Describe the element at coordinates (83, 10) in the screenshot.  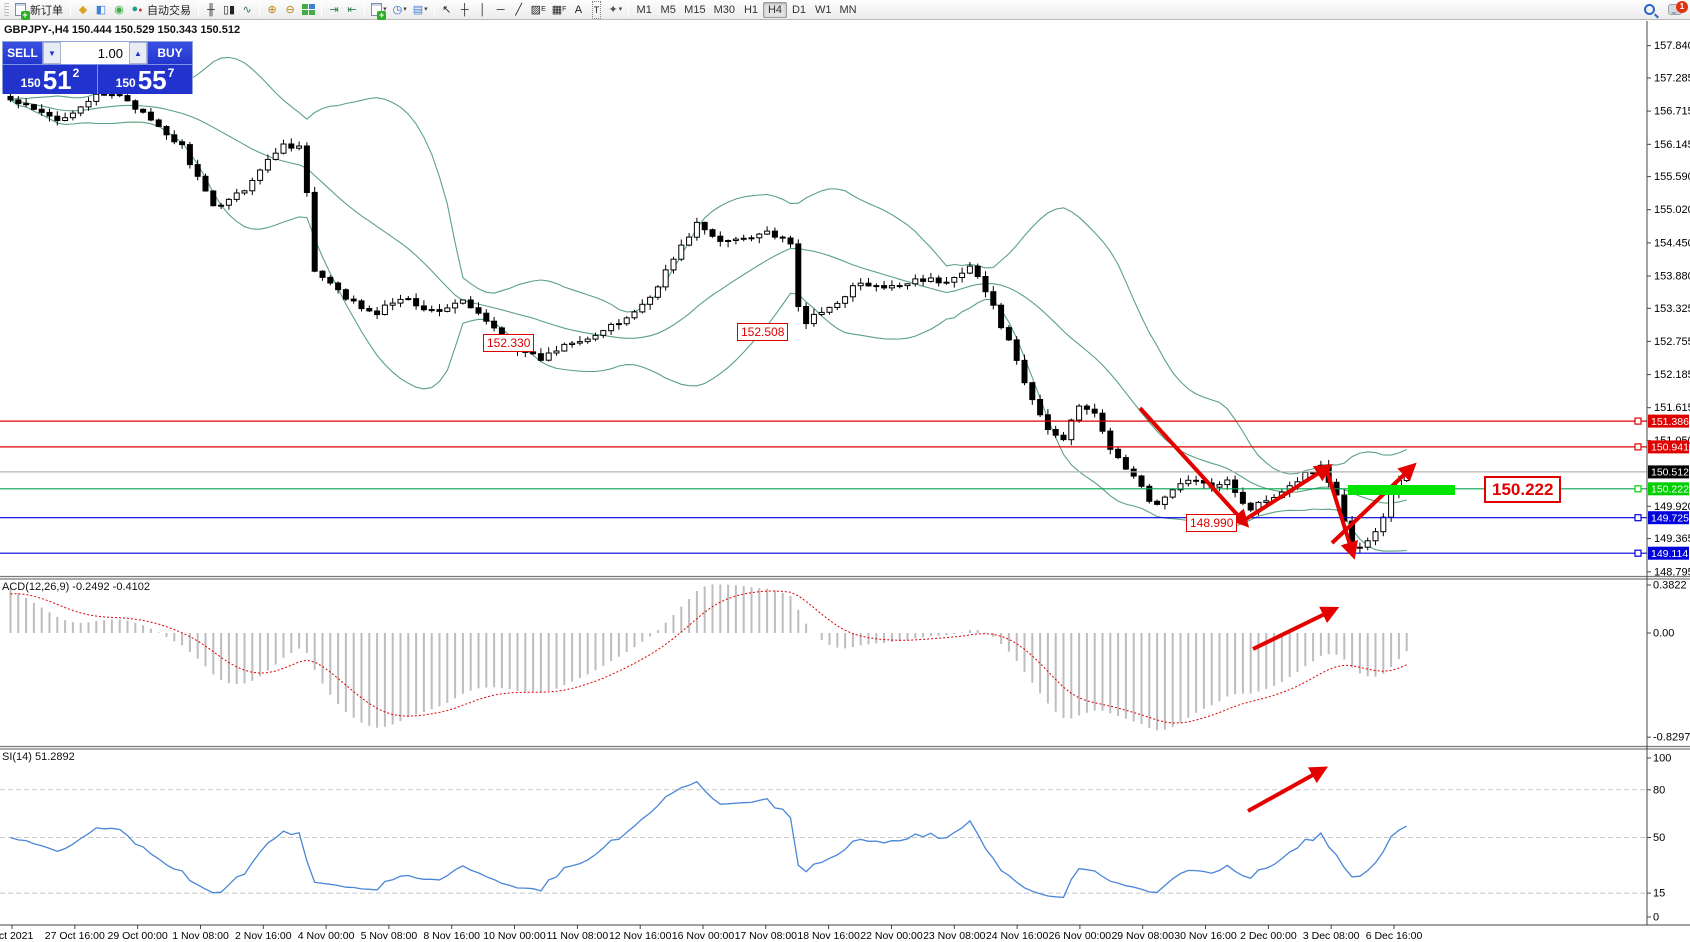
I see `market-watch-button: ◆` at that location.